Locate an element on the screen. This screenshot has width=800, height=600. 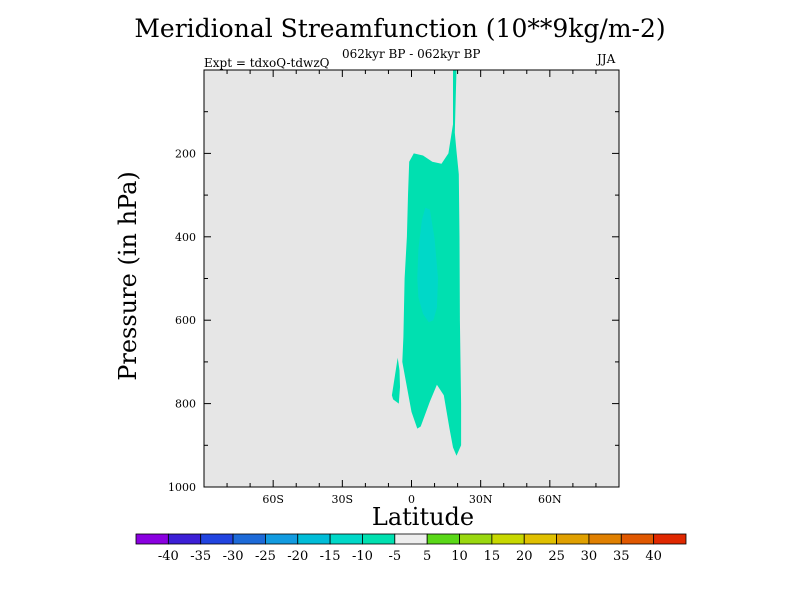
colorbar-label: -5 is located at coordinates (394, 556).